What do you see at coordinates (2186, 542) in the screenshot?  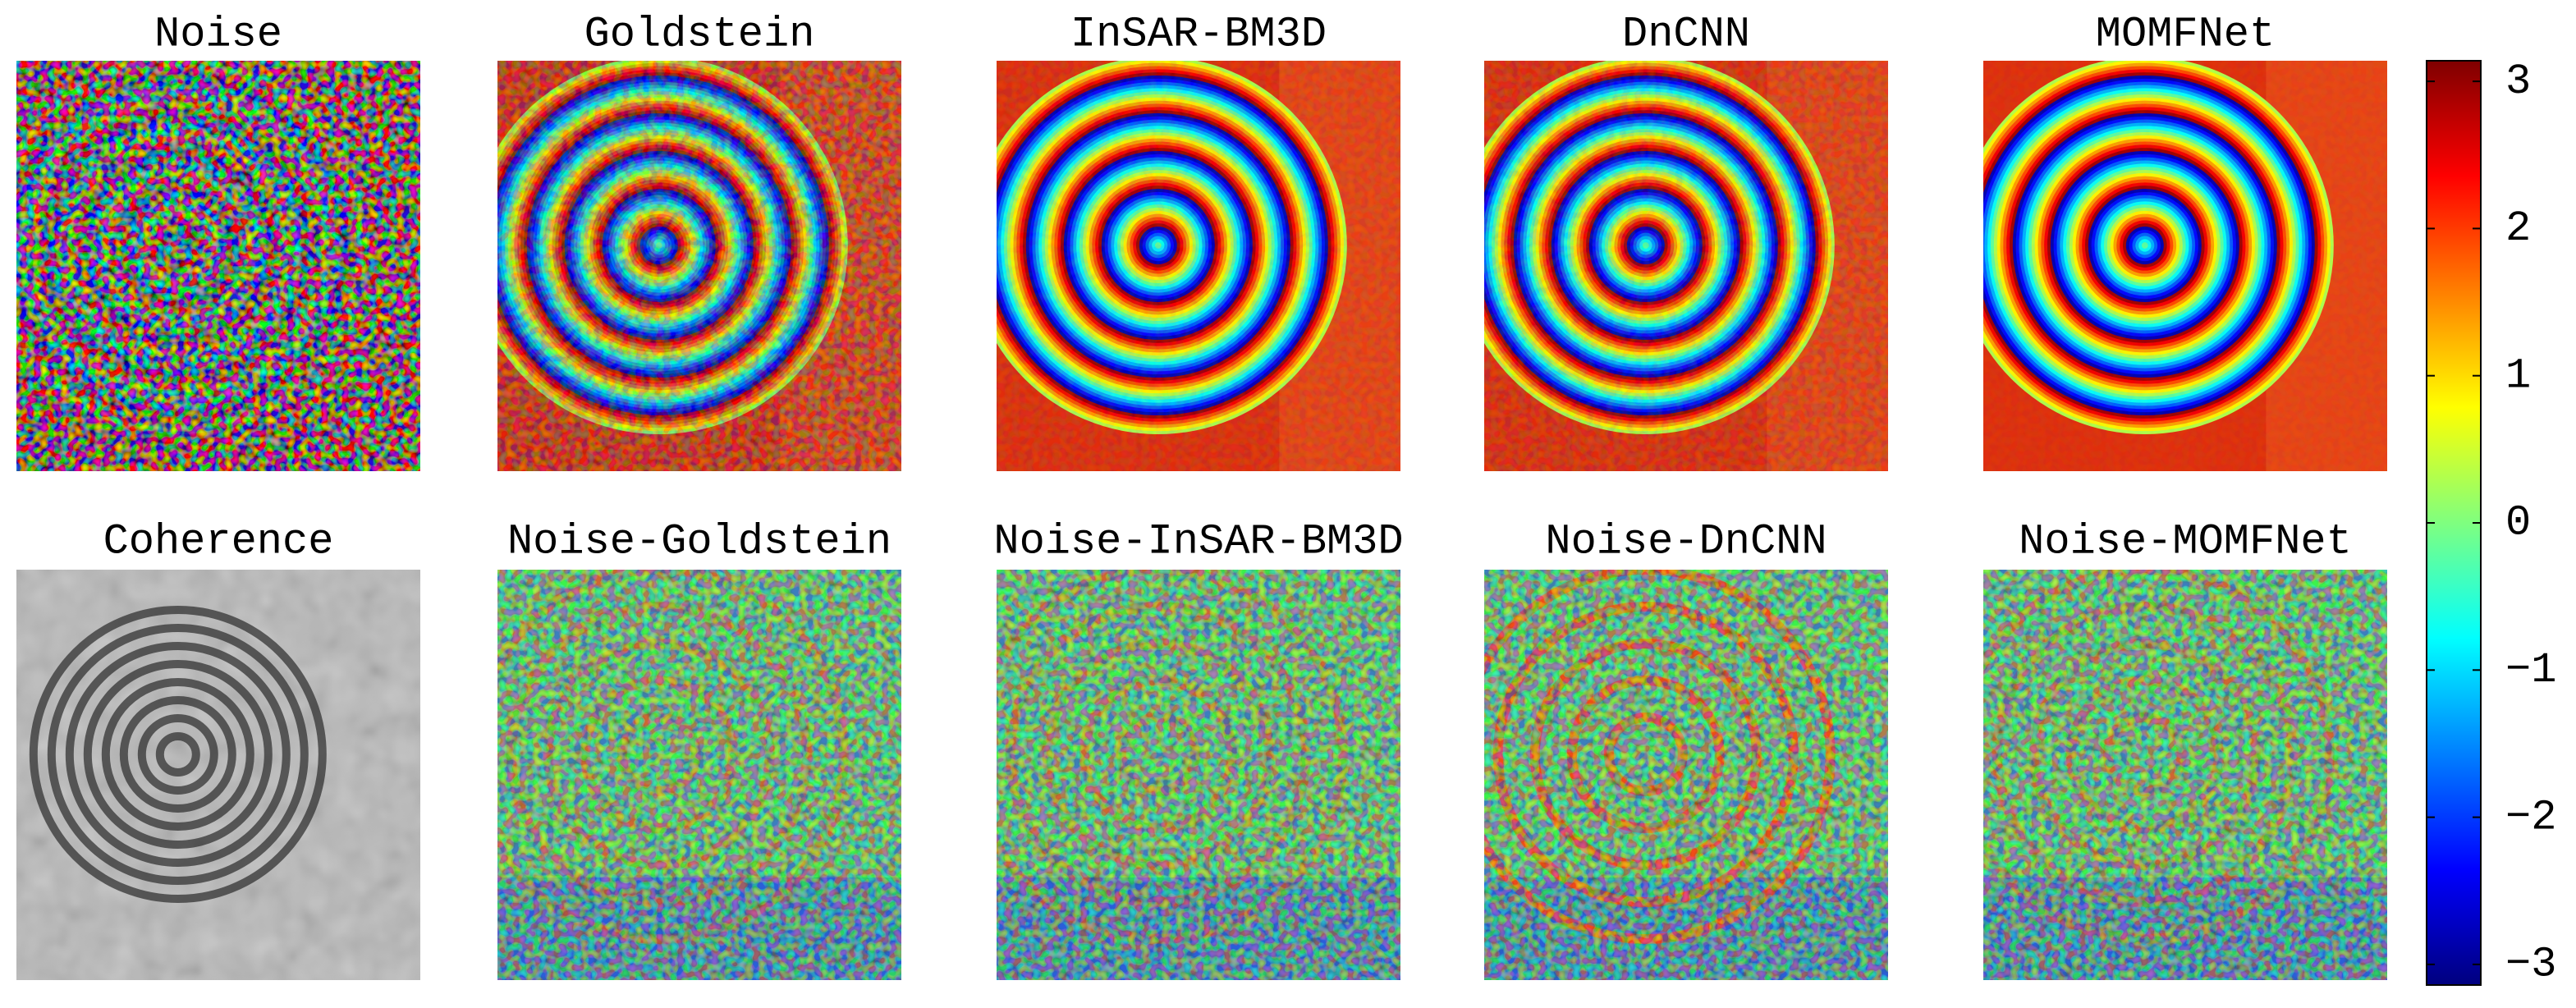 I see `panel-title: Noise-MOMFNet` at bounding box center [2186, 542].